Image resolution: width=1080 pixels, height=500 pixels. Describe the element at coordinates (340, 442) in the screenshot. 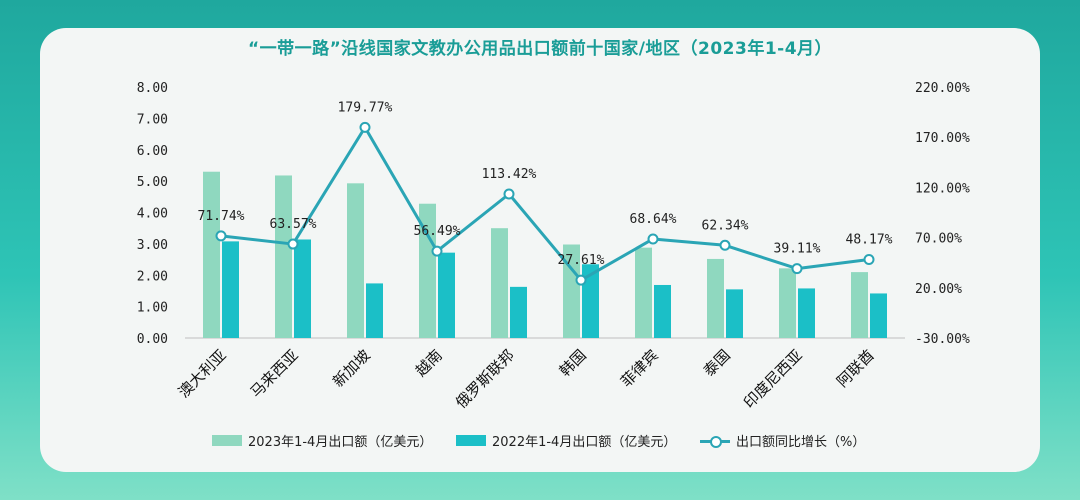

I see `legend-label-2023: 2023年1-4月出口额（亿美元）` at that location.